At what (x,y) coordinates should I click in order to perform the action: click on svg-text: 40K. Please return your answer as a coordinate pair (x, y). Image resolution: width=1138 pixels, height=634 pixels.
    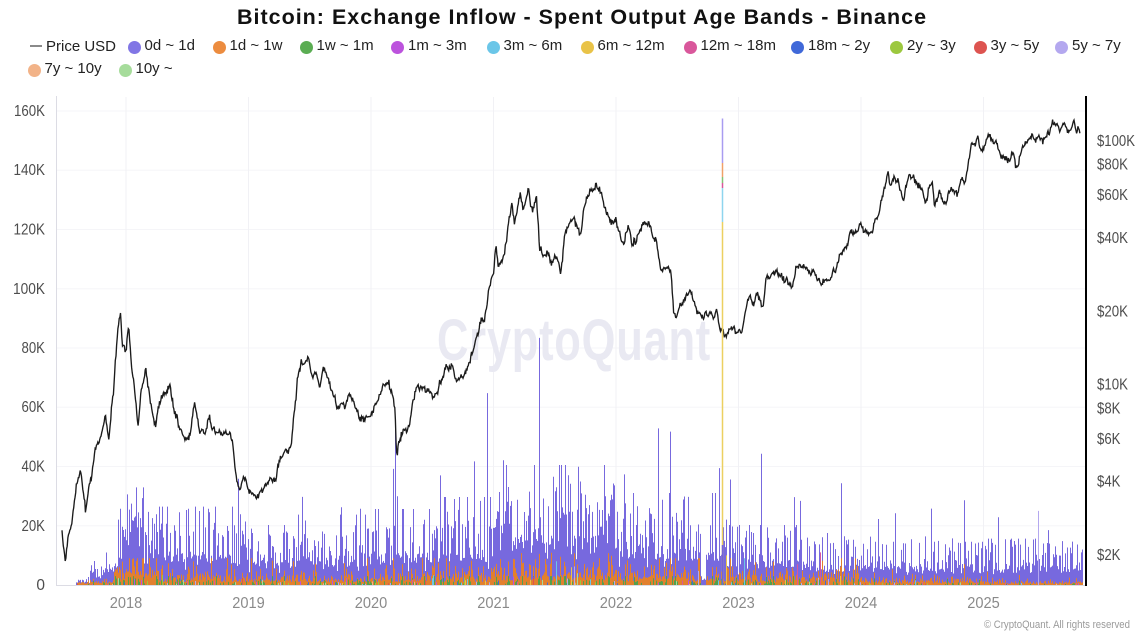
    Looking at the image, I should click on (34, 467).